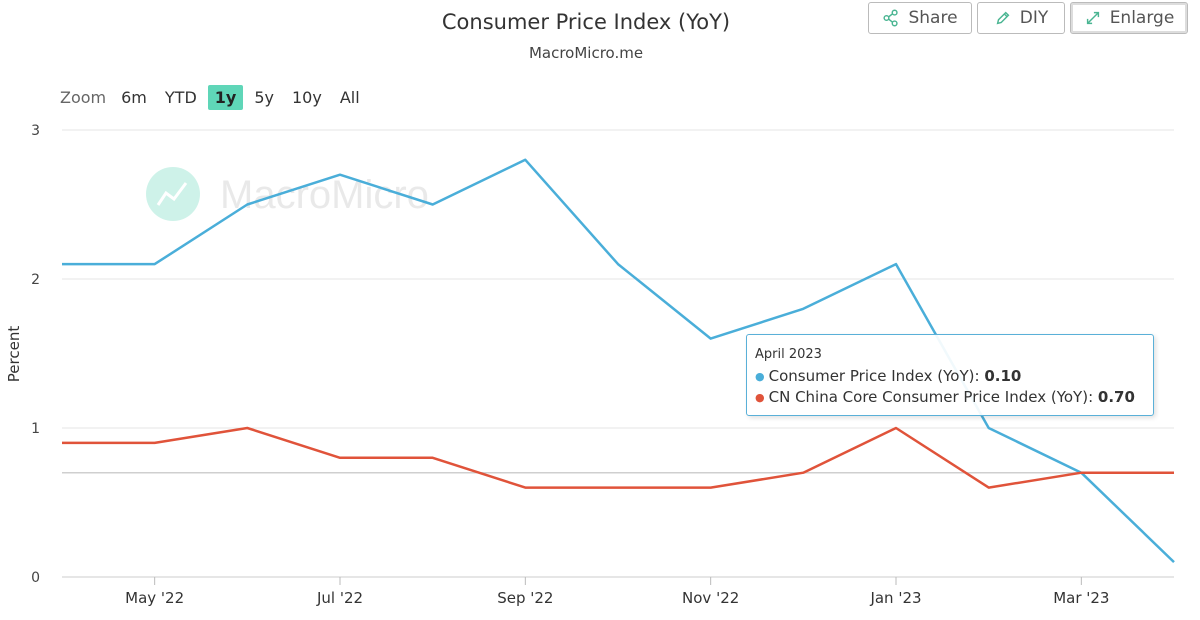 The height and width of the screenshot is (620, 1200). Describe the element at coordinates (788, 354) in the screenshot. I see `tooltip-date: April 2023` at that location.